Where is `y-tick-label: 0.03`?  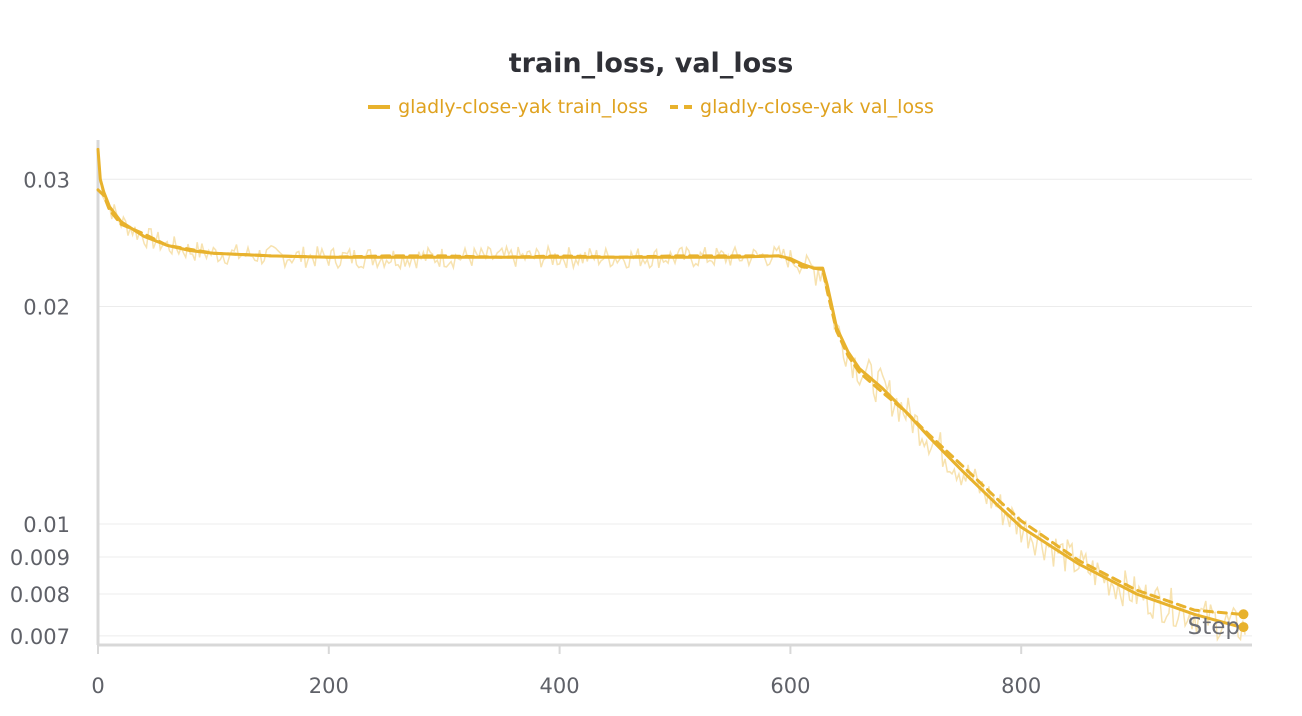 y-tick-label: 0.03 is located at coordinates (46, 180).